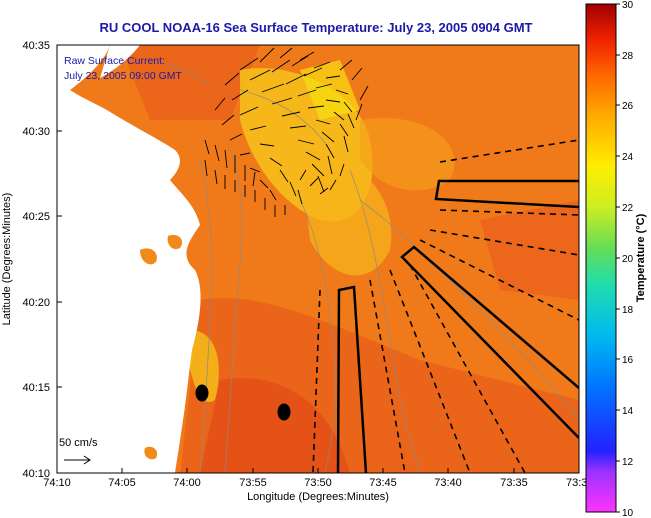 This screenshot has height=518, width=651. What do you see at coordinates (253, 483) in the screenshot?
I see `x-tick-label: 73:55` at bounding box center [253, 483].